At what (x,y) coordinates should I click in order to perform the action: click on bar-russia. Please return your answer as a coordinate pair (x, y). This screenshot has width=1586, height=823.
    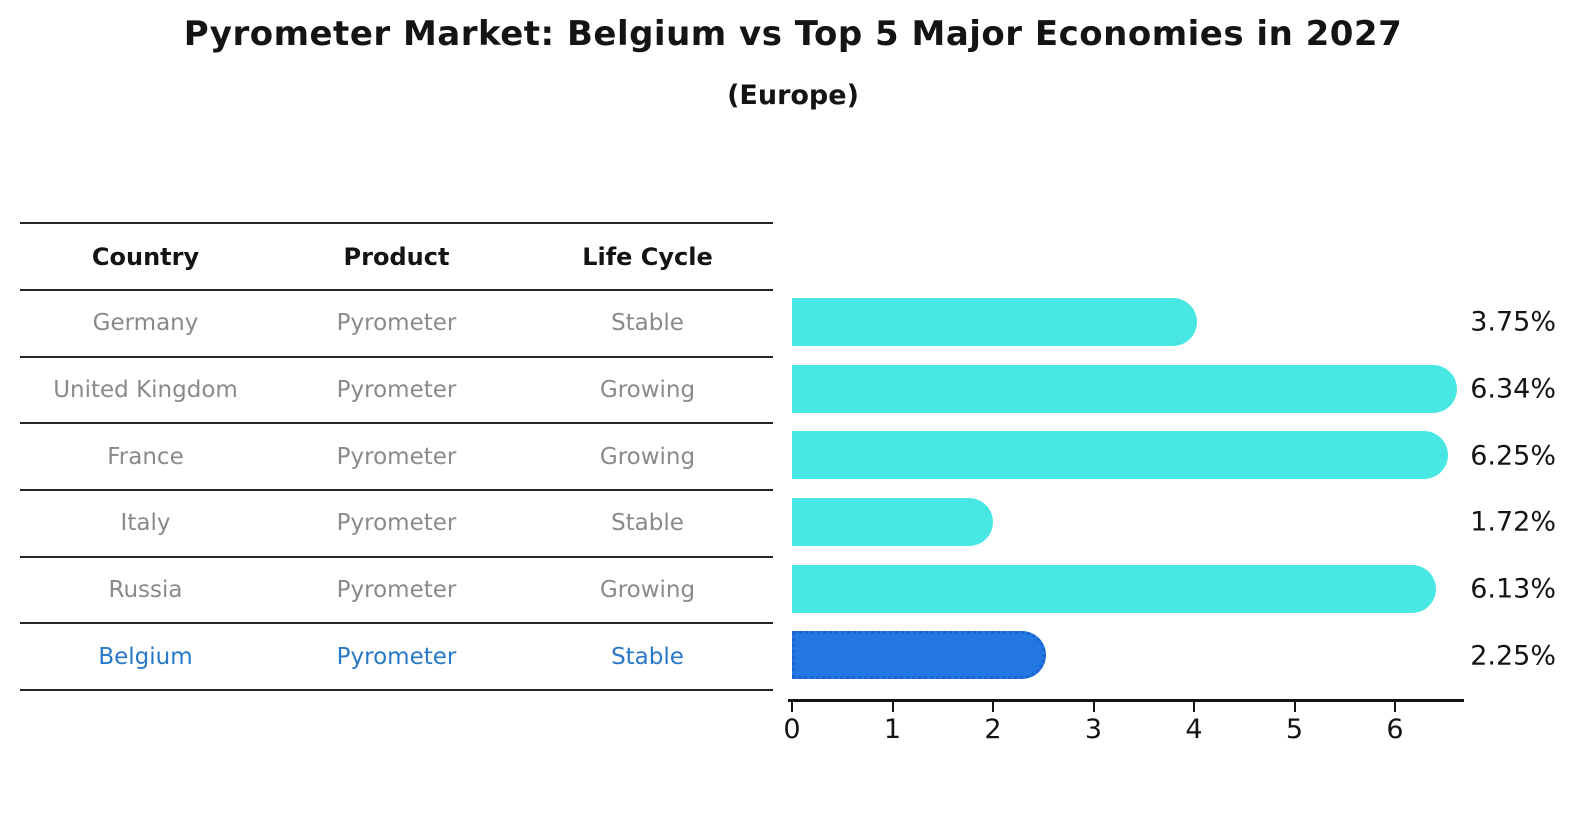
    Looking at the image, I should click on (1114, 588).